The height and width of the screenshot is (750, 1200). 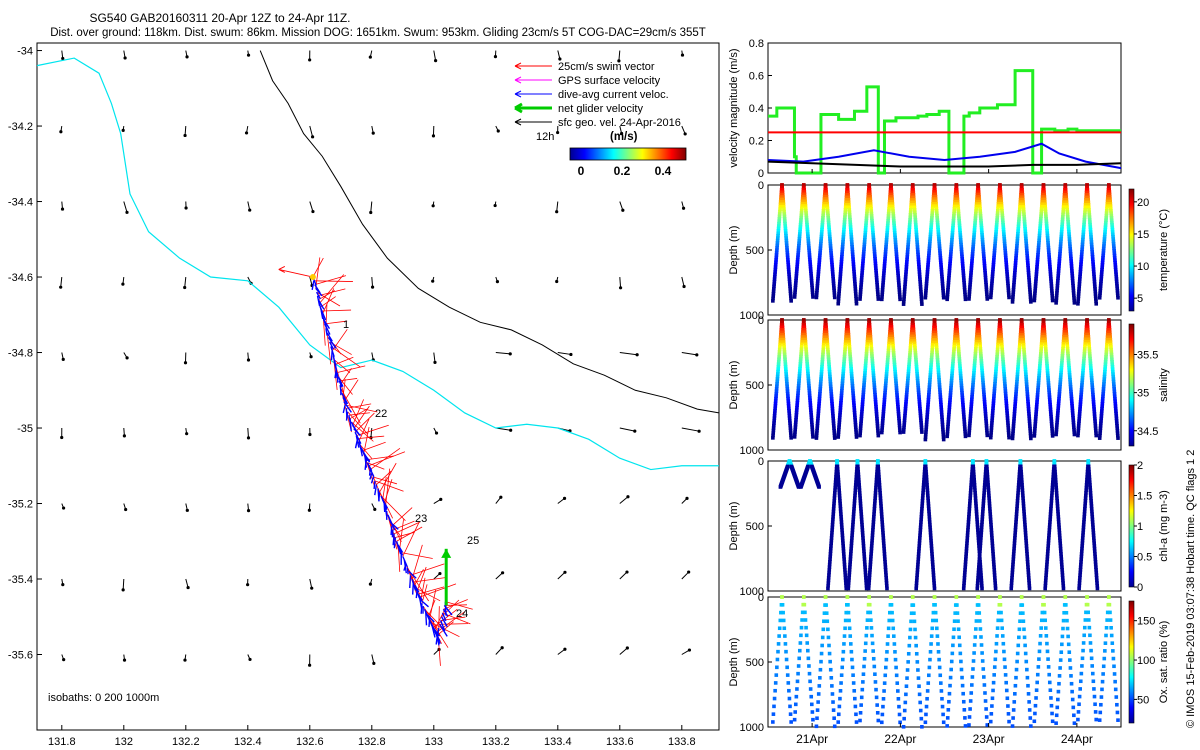 What do you see at coordinates (584, 67) in the screenshot?
I see `legend-swim: 25cm/s swim vector` at bounding box center [584, 67].